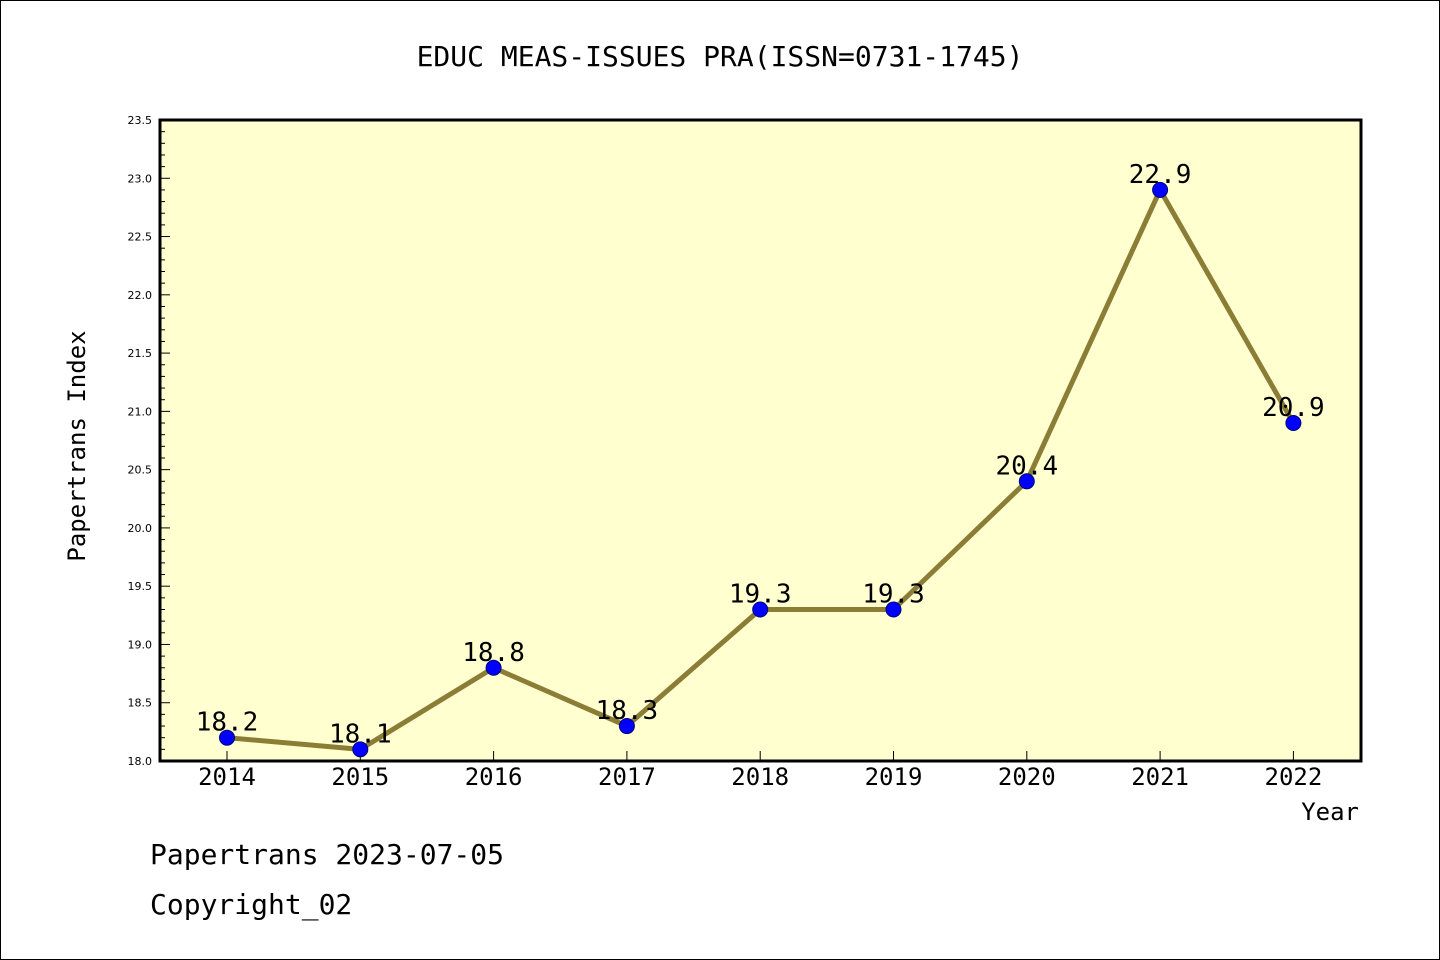 The width and height of the screenshot is (1440, 960). What do you see at coordinates (140, 761) in the screenshot?
I see `y-tick-label: 18.0` at bounding box center [140, 761].